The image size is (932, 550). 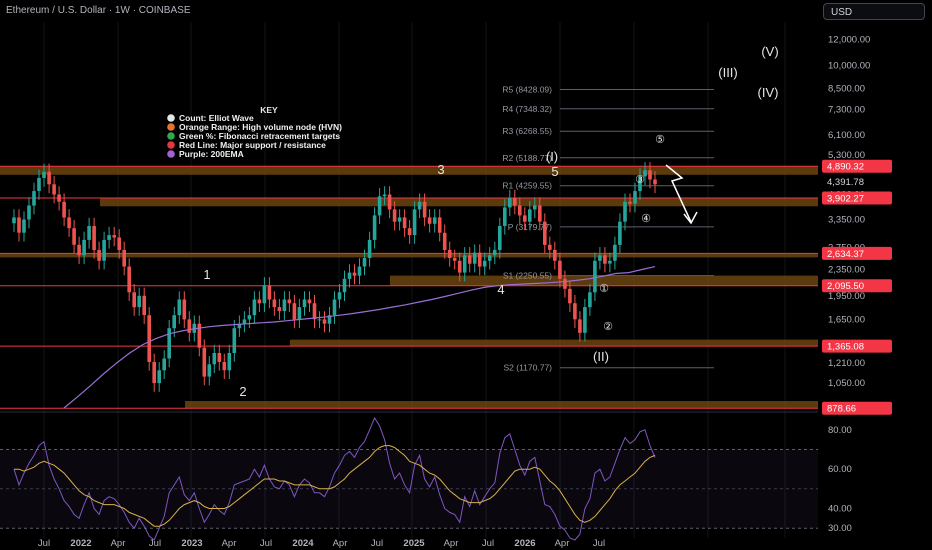 What do you see at coordinates (846, 110) in the screenshot?
I see `price-tick-11: 7,300.00` at bounding box center [846, 110].